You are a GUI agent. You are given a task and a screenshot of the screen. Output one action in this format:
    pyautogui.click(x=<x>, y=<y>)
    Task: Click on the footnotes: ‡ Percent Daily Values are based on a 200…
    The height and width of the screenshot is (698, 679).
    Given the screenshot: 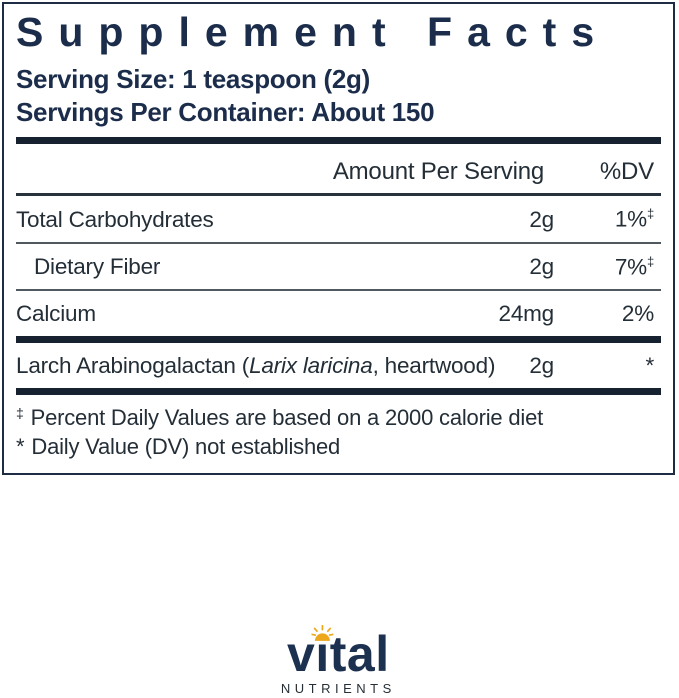 What is the action you would take?
    pyautogui.click(x=338, y=428)
    